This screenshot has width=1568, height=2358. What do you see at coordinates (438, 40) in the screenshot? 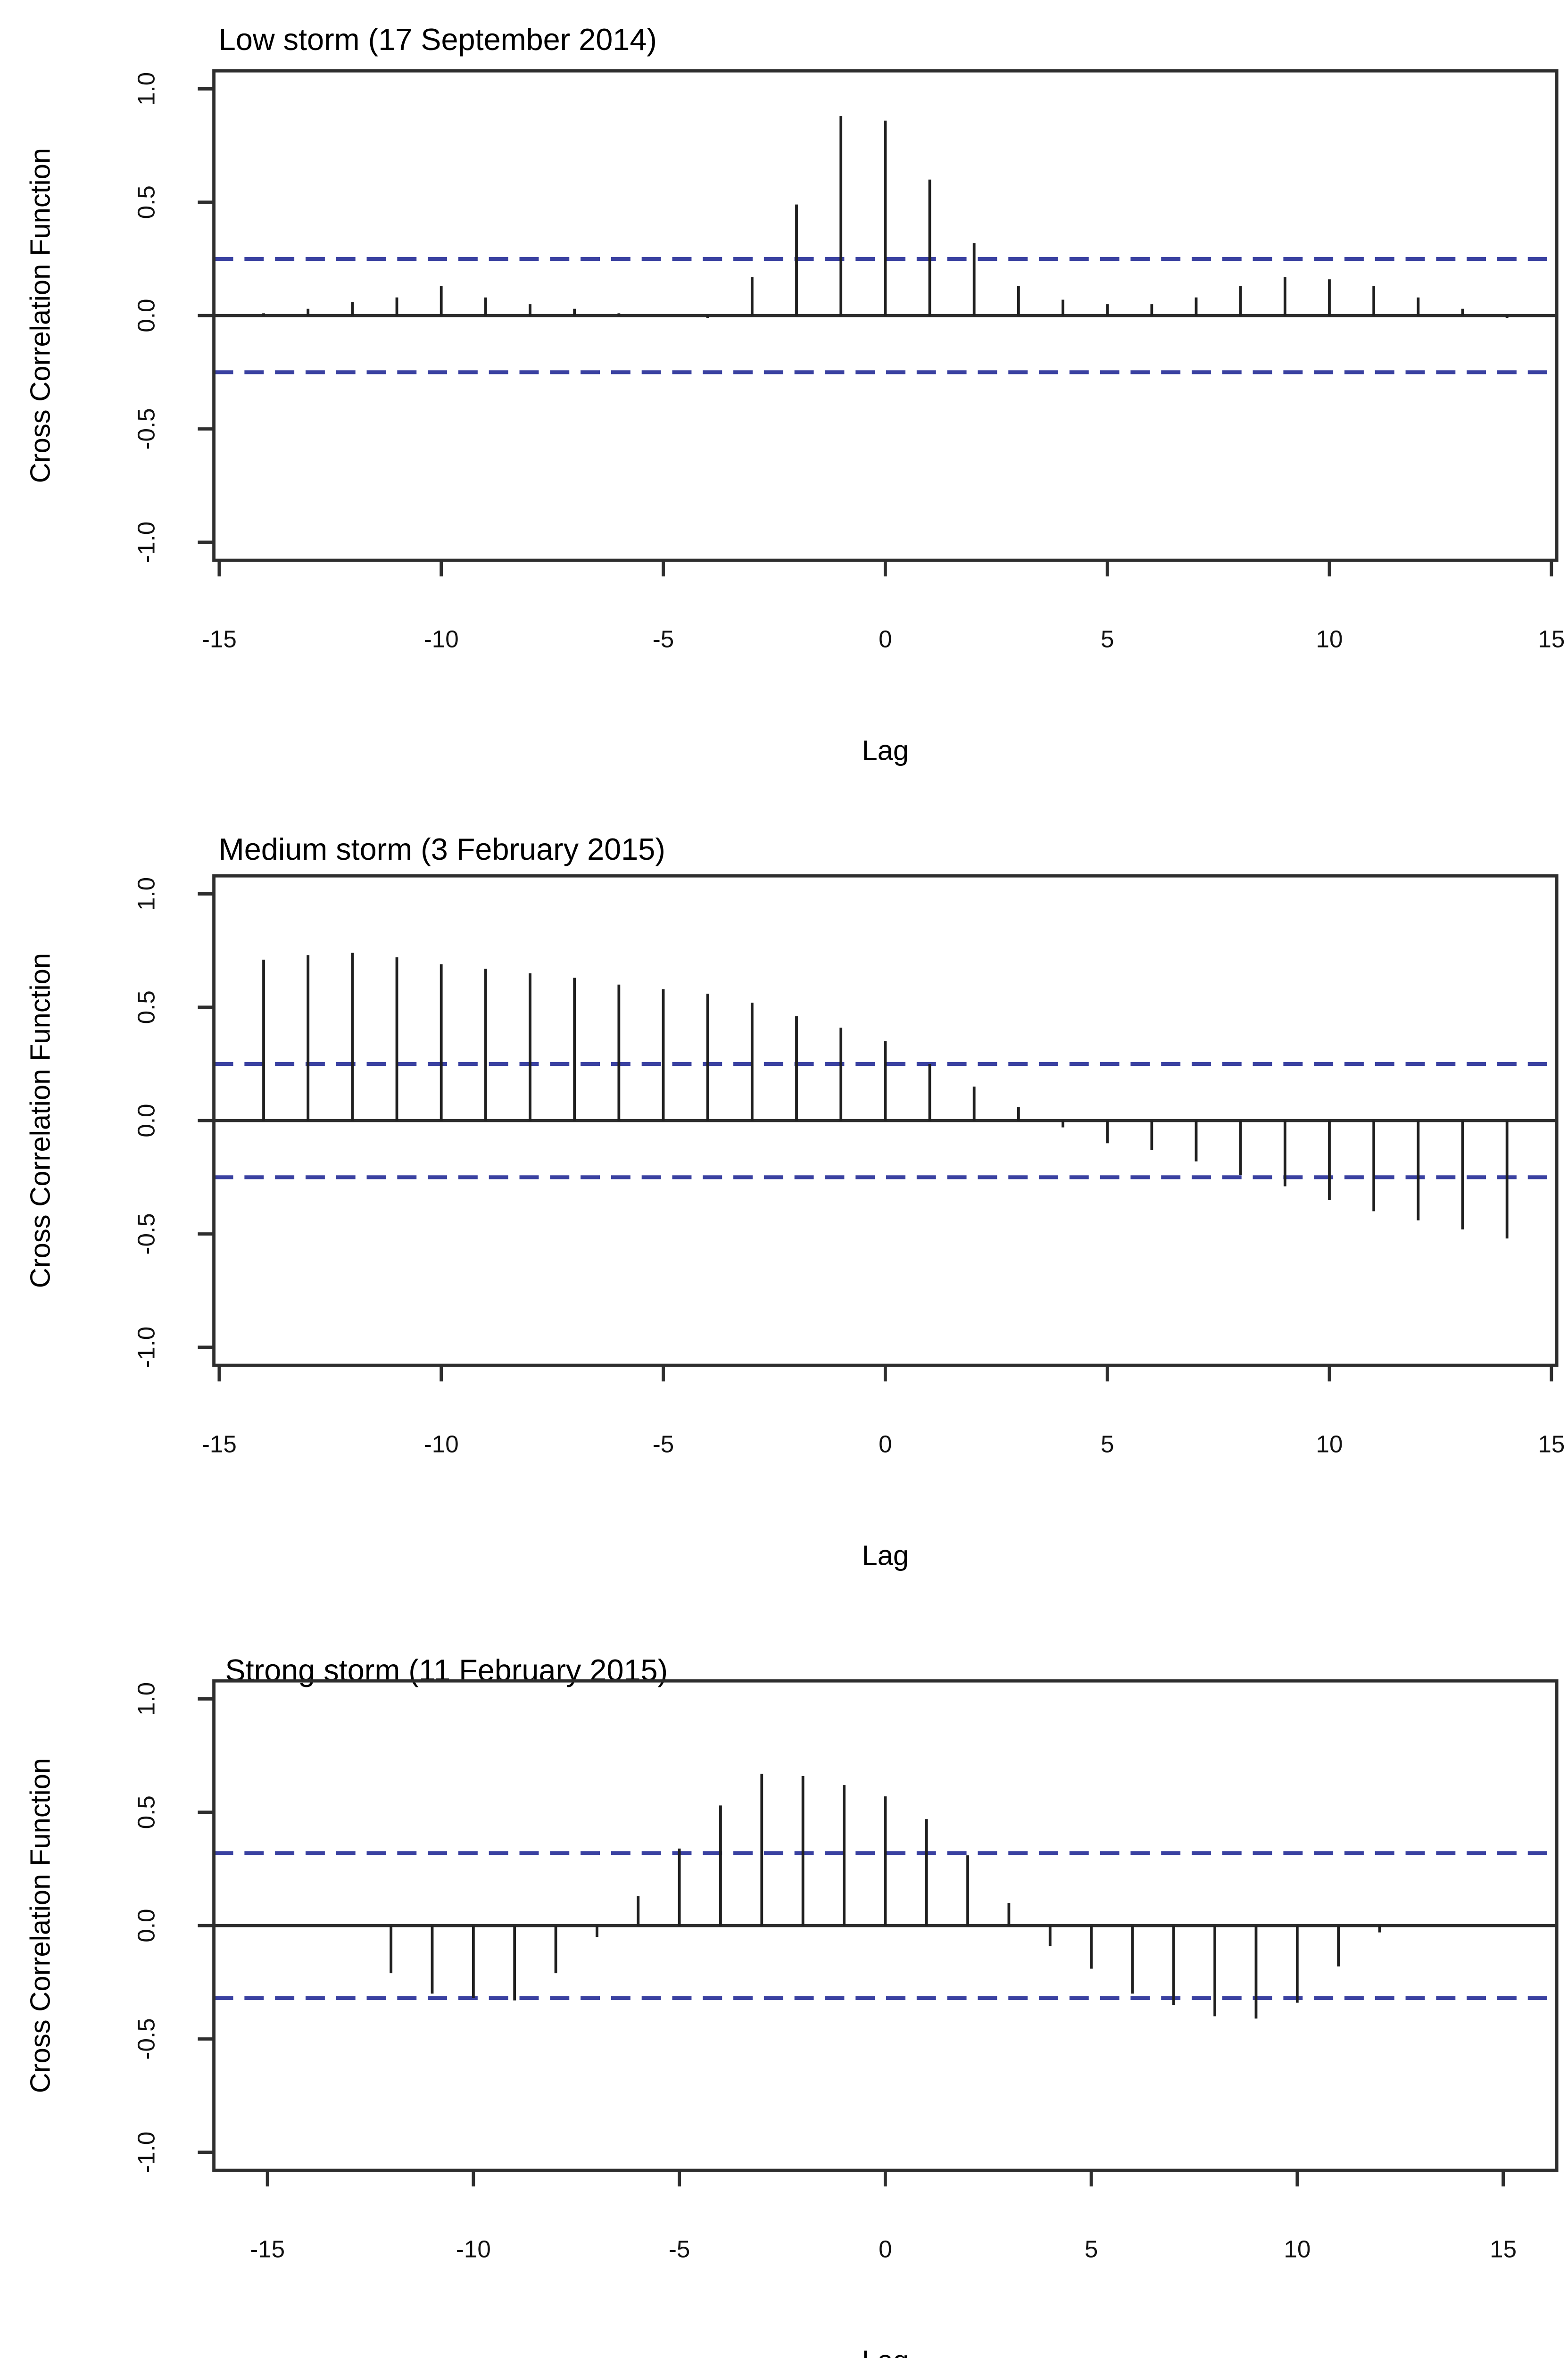
I see `chart-title: Low storm (17 September 2014)` at bounding box center [438, 40].